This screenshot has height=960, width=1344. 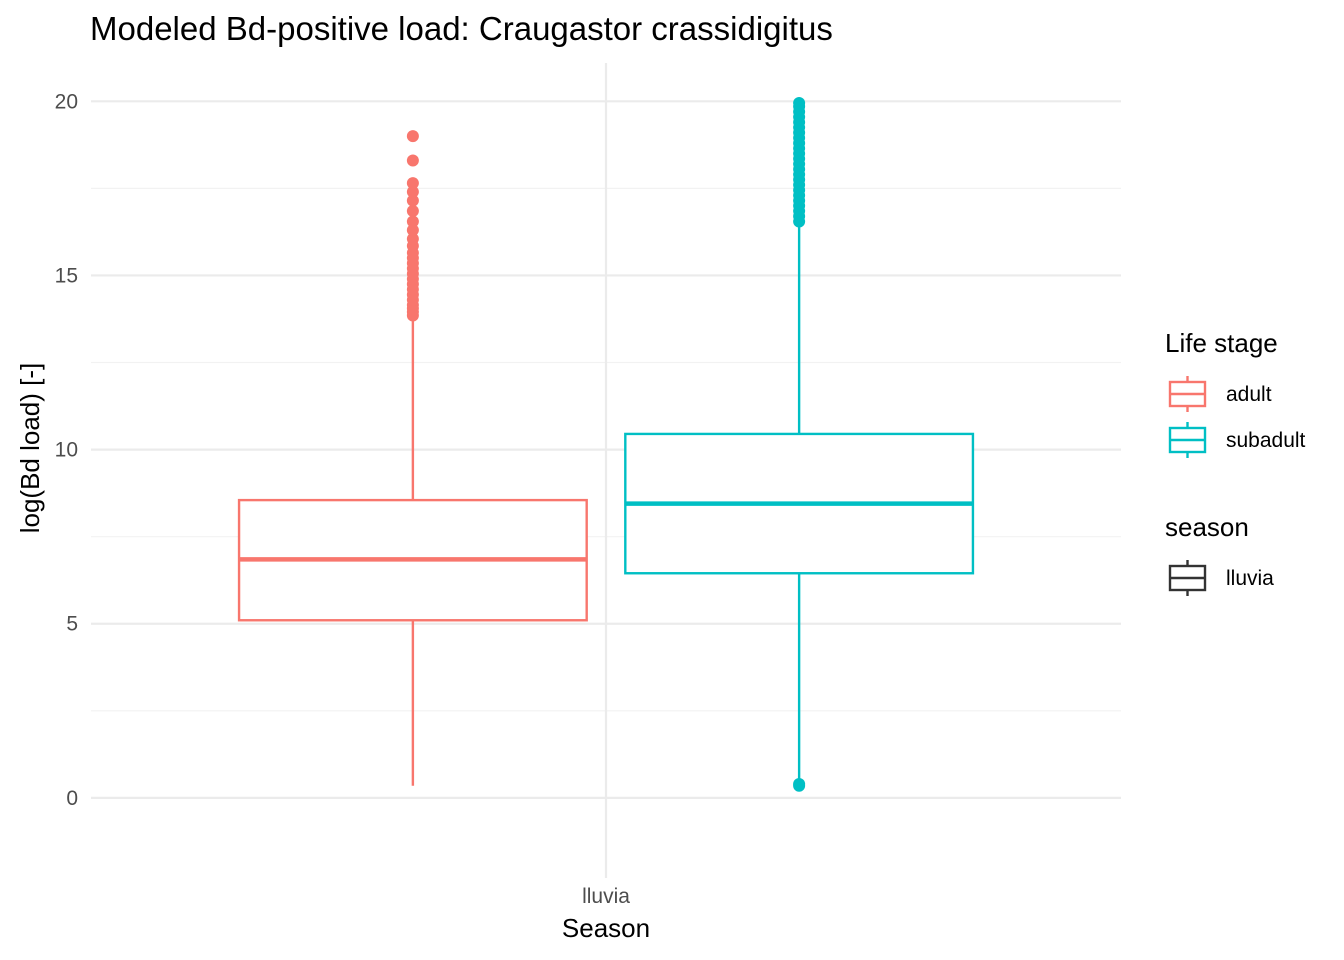 I want to click on x-axis-ticks: lluvia, so click(x=606, y=896).